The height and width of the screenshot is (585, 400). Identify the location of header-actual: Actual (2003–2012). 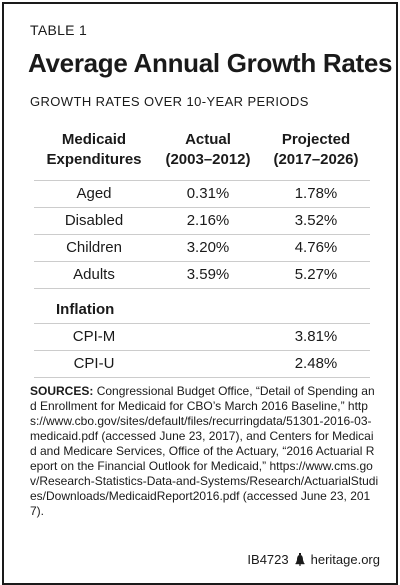
(208, 149).